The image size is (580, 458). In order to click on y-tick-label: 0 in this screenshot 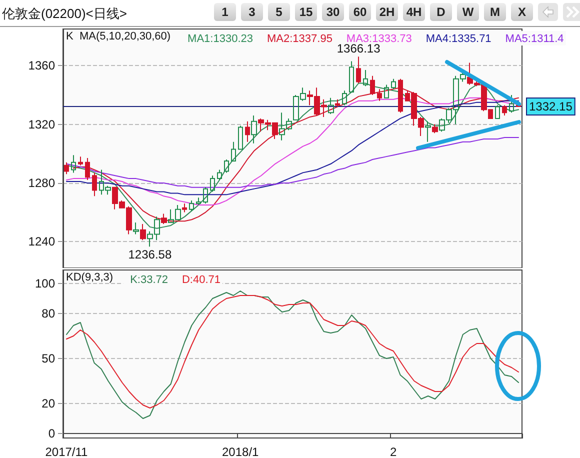, I will do `click(52, 433)`.